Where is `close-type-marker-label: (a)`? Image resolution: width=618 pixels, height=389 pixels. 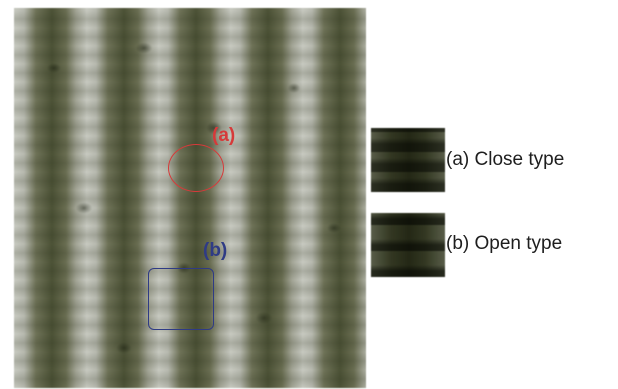
close-type-marker-label: (a) is located at coordinates (224, 135).